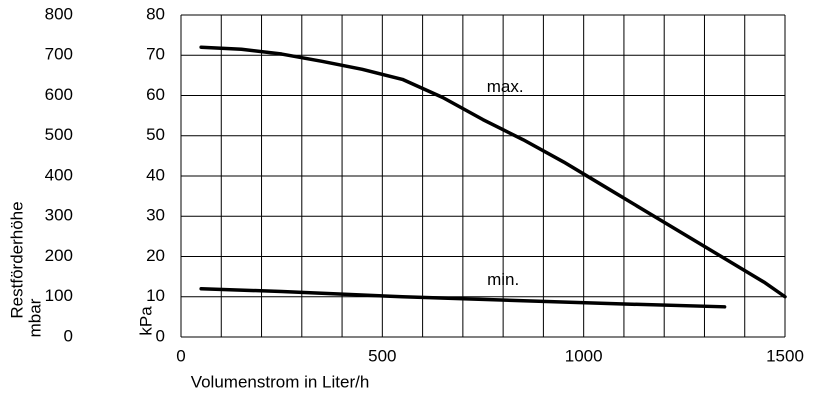  What do you see at coordinates (59, 94) in the screenshot?
I see `y2-tick-label: 600` at bounding box center [59, 94].